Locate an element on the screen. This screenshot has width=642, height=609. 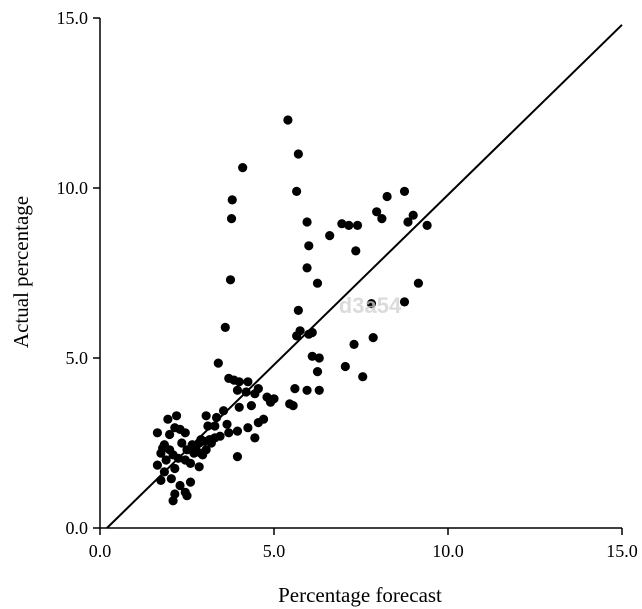
x-tick-label: 5.0 is located at coordinates (274, 551).